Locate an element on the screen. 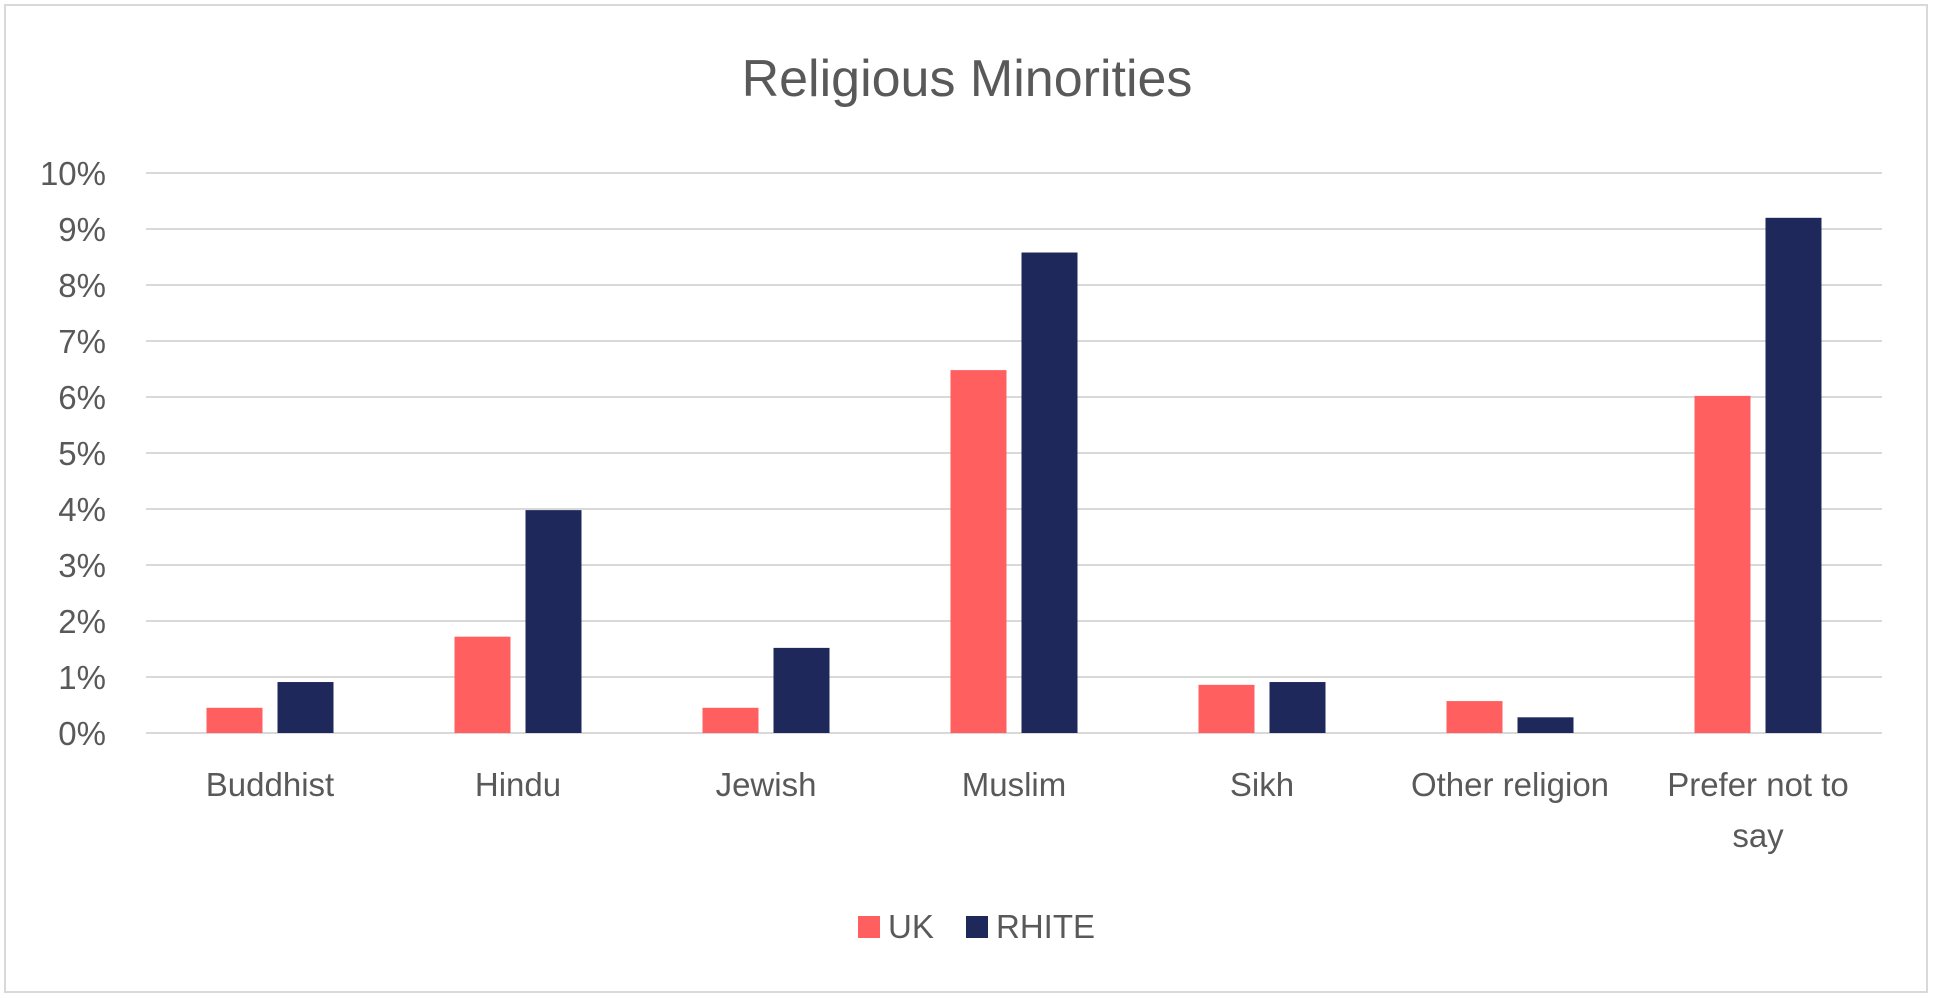  x-category-label: Buddhist is located at coordinates (270, 784).